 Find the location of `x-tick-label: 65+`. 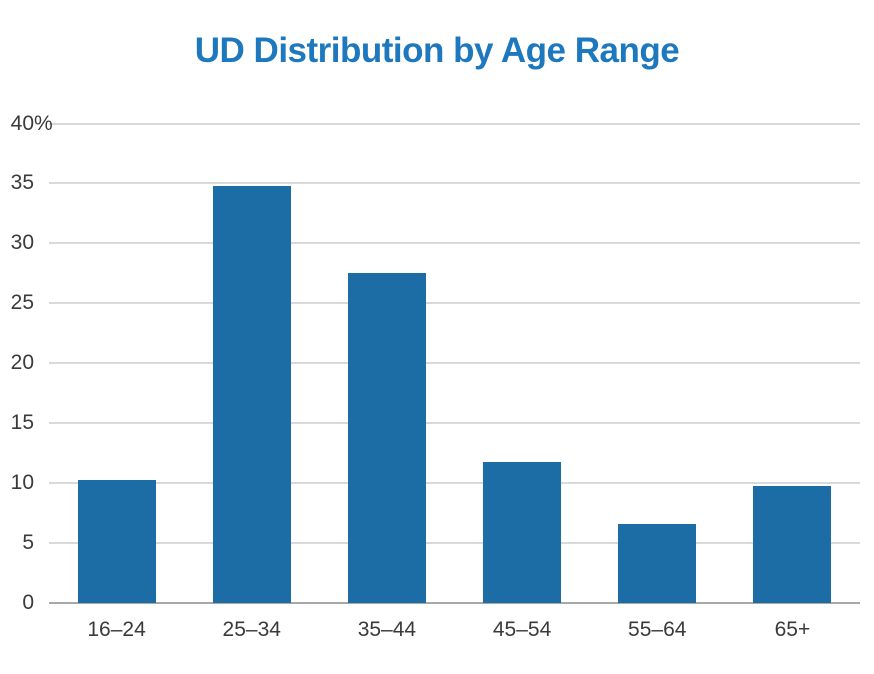

x-tick-label: 65+ is located at coordinates (792, 629).